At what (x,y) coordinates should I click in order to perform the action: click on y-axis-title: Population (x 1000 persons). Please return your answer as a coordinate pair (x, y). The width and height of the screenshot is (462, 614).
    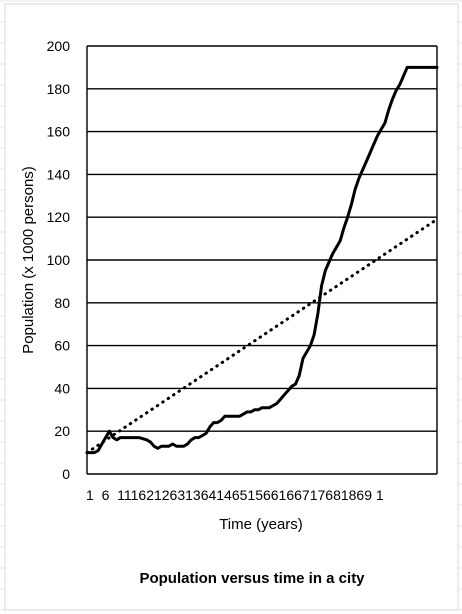
    Looking at the image, I should click on (28, 260).